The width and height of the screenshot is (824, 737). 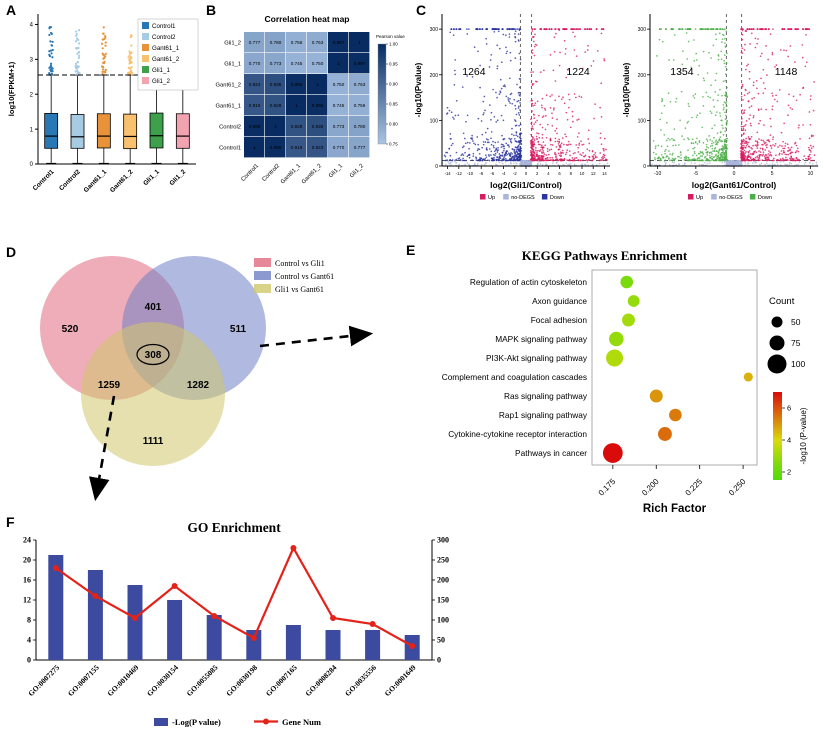 I want to click on panel-label-a: A, so click(x=11, y=10).